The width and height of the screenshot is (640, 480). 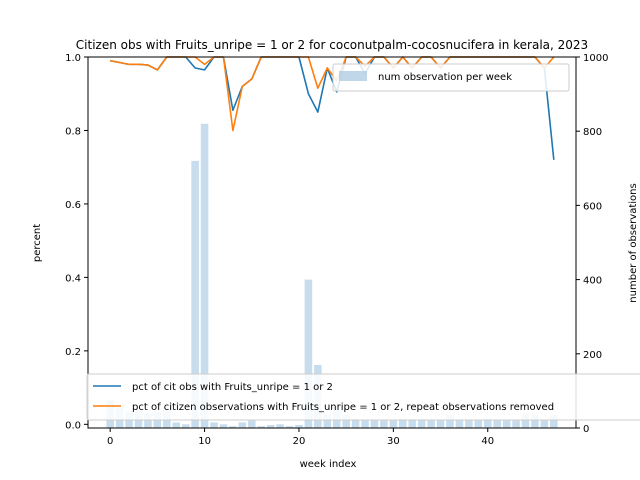 I want to click on x-tick-label: 20, so click(x=299, y=441).